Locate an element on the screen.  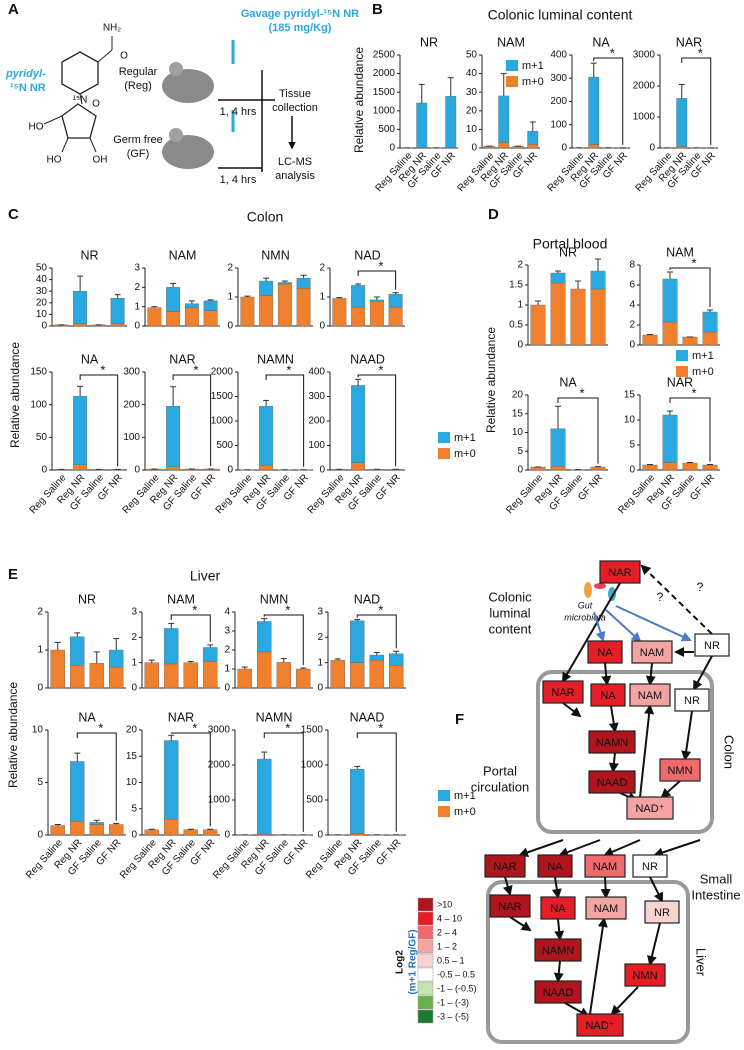
group-label: (Reg) is located at coordinates (138, 86).